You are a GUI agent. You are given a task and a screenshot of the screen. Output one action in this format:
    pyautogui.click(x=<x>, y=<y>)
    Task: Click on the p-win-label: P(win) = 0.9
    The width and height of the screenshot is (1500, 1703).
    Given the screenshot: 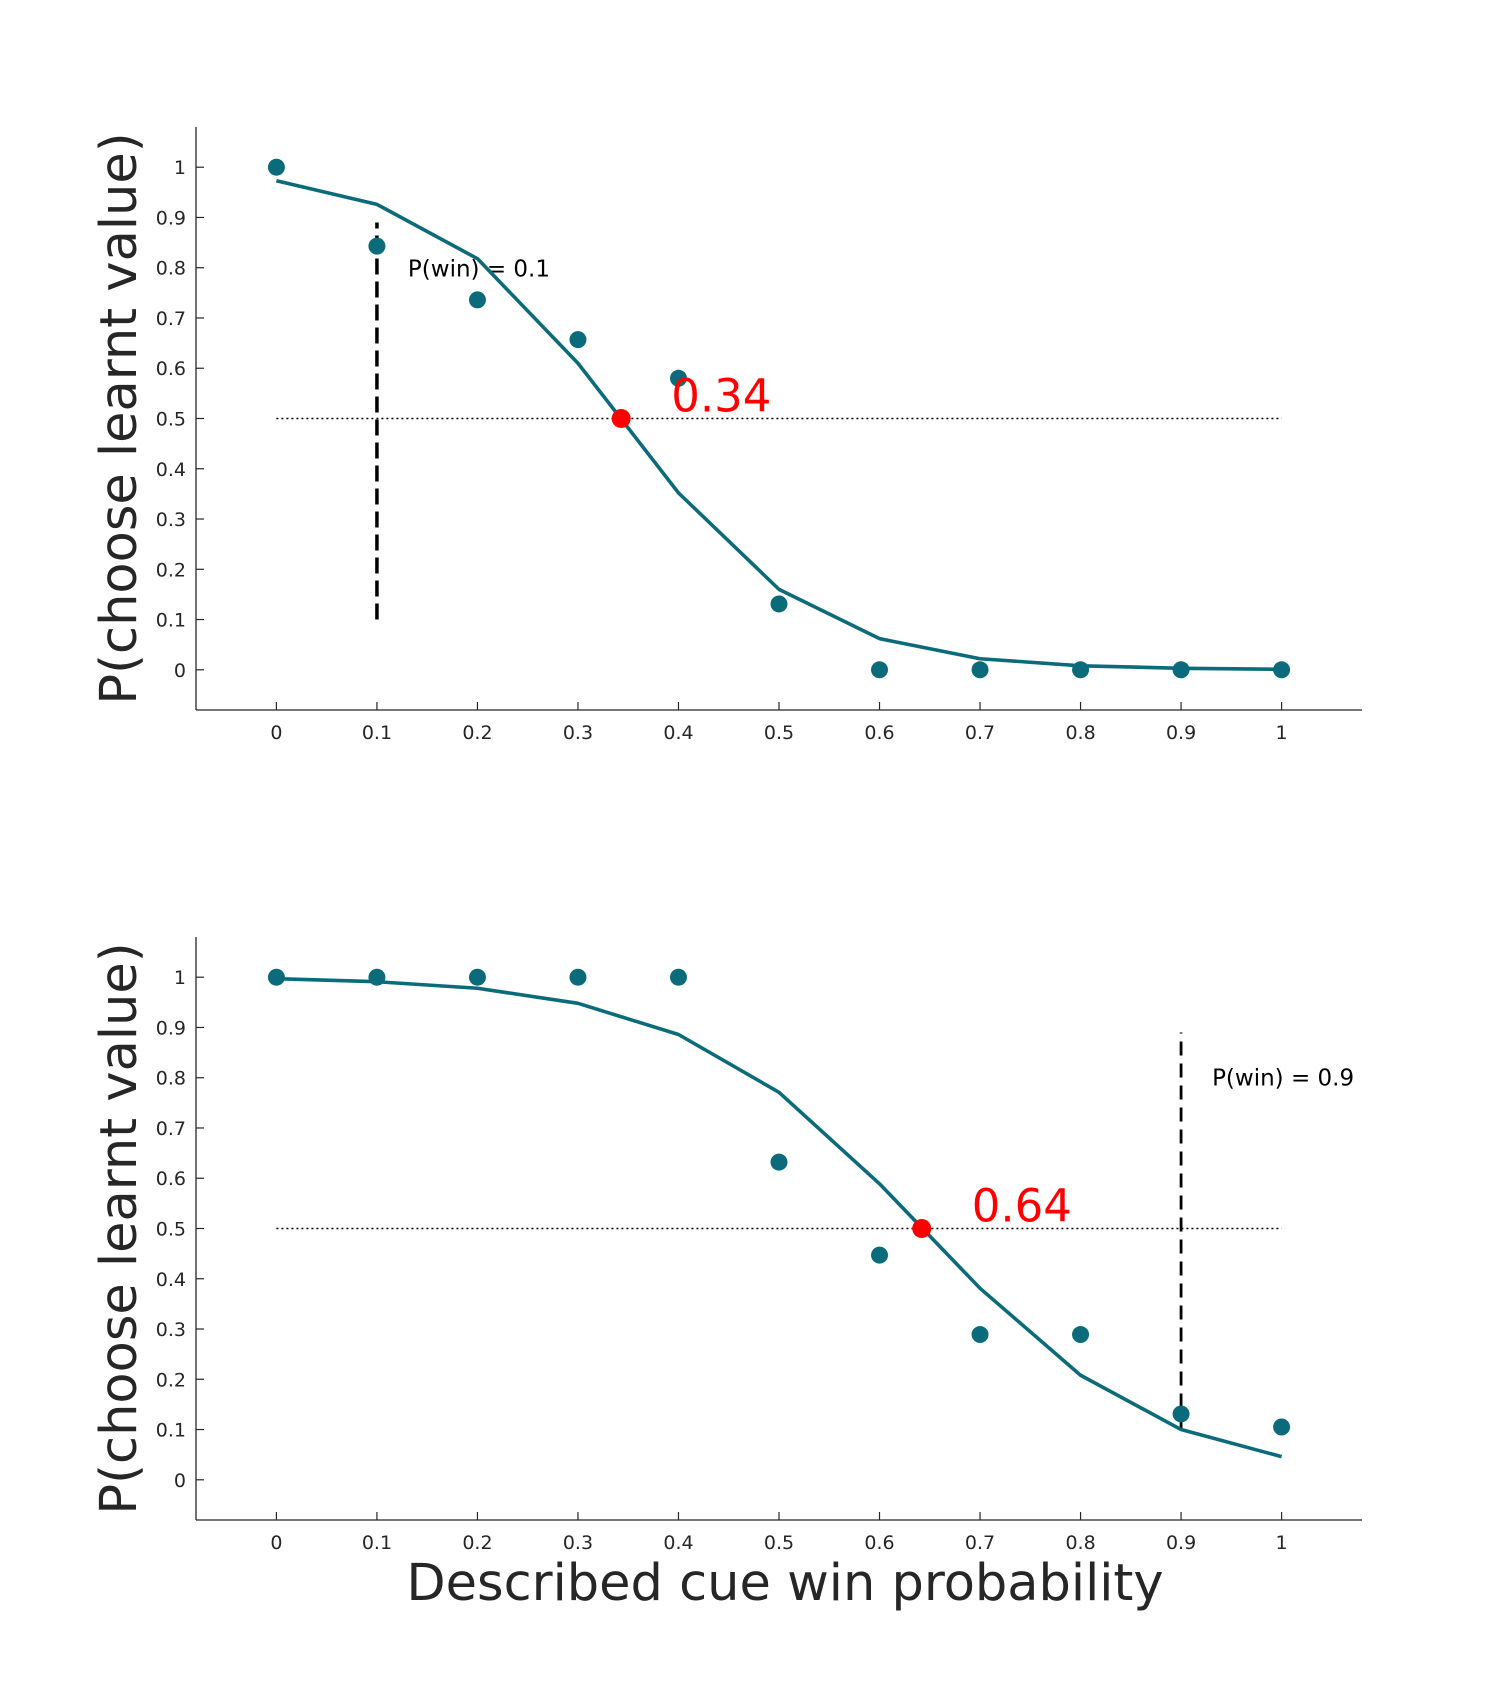 What is the action you would take?
    pyautogui.click(x=1283, y=1079)
    